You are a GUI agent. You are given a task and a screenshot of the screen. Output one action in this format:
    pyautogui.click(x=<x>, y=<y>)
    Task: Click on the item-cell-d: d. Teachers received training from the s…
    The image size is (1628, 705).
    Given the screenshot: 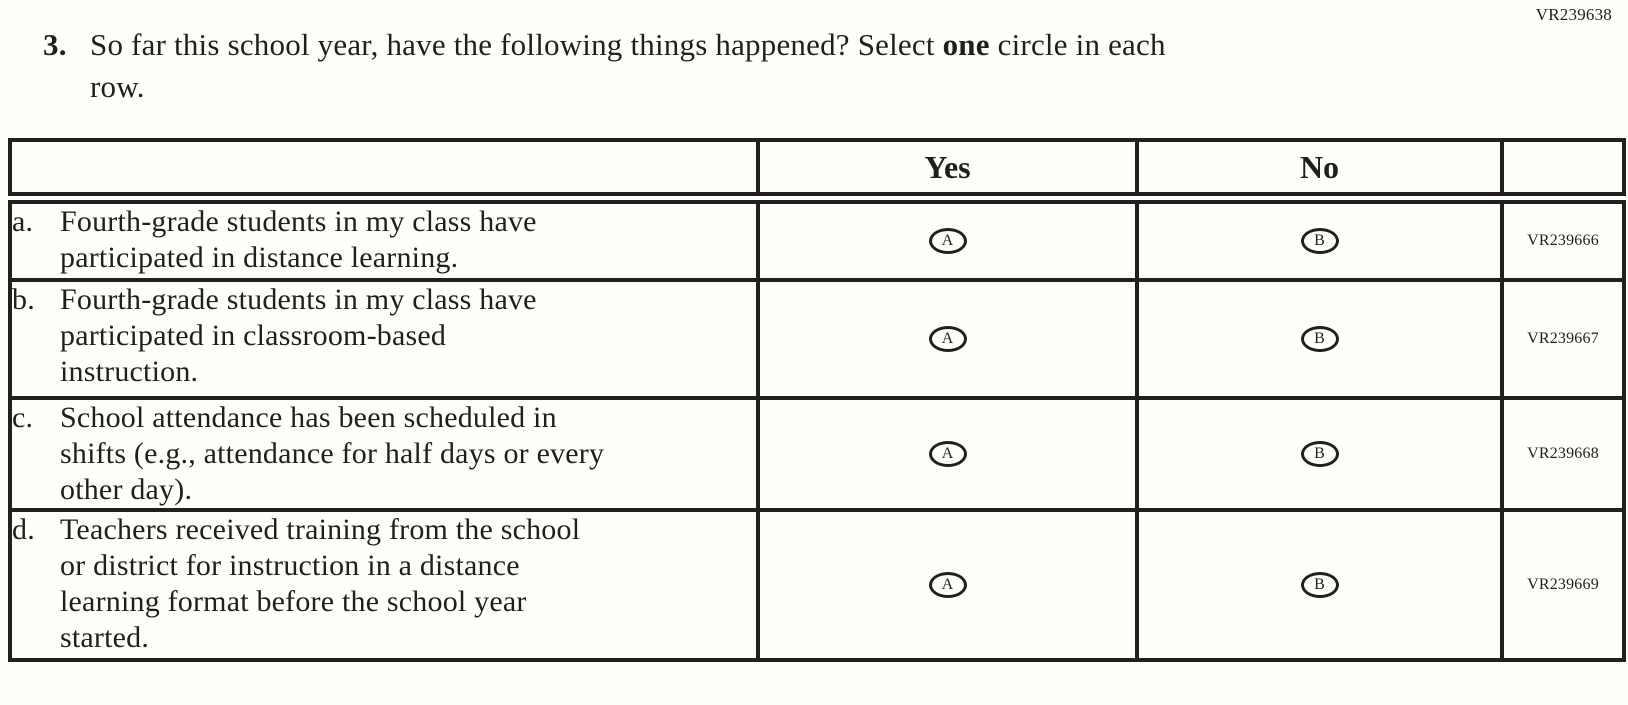 What is the action you would take?
    pyautogui.click(x=384, y=585)
    